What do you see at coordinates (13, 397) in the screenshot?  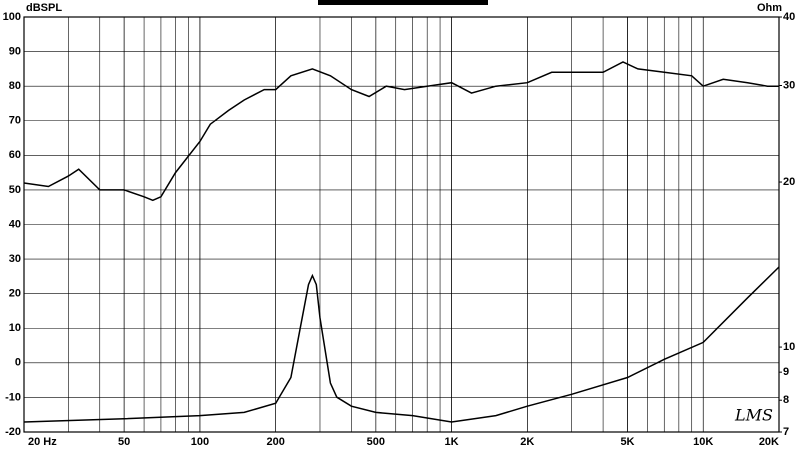 I see `y-tick-label: -10` at bounding box center [13, 397].